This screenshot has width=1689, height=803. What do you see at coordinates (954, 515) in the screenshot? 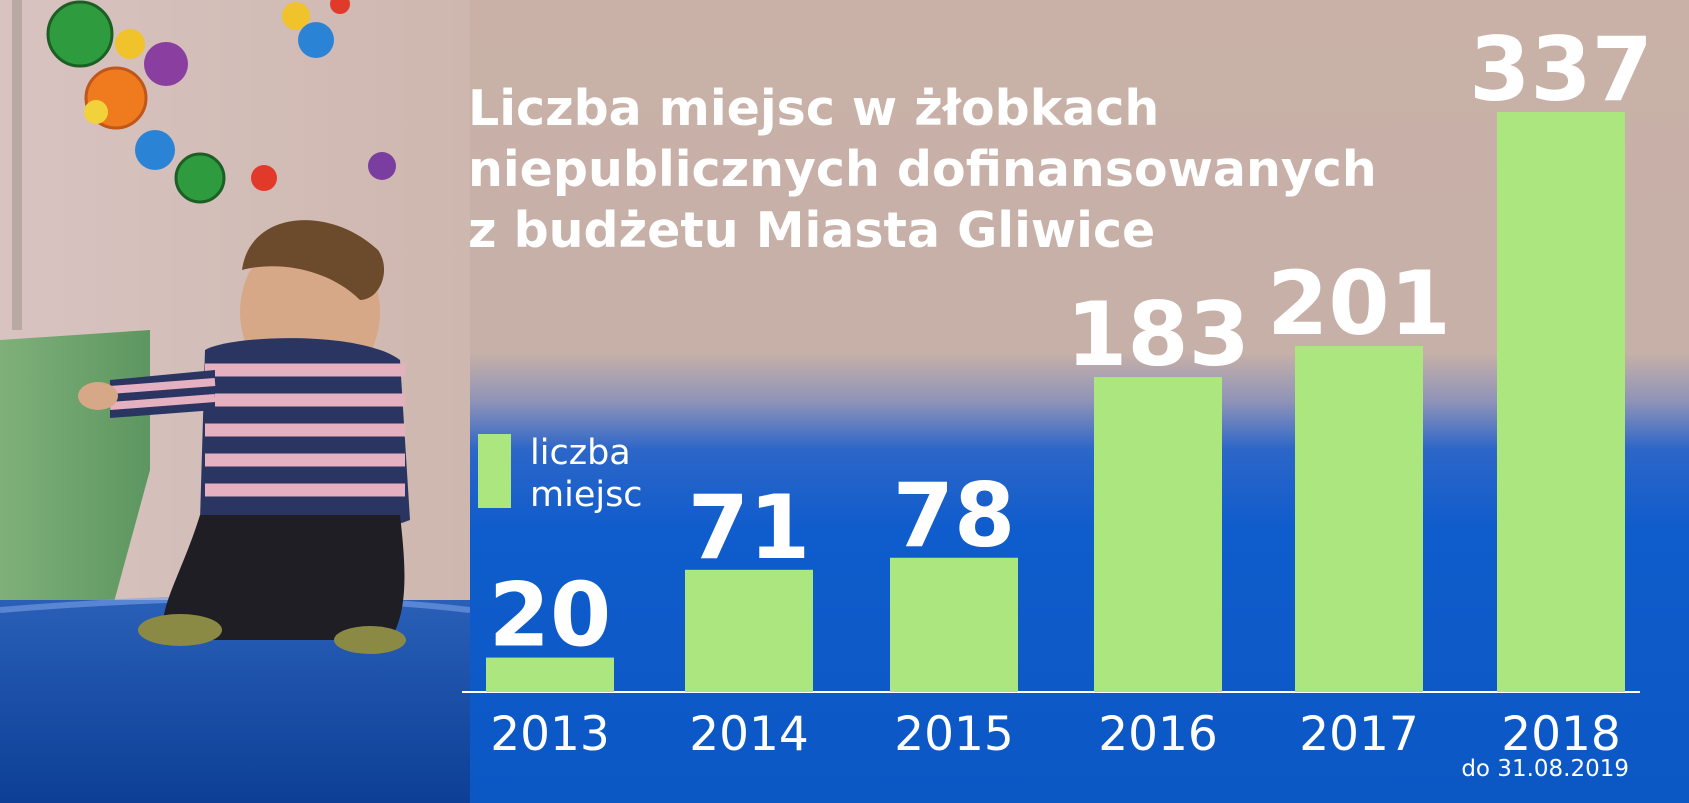
I see `data-label-2015: 78` at bounding box center [954, 515].